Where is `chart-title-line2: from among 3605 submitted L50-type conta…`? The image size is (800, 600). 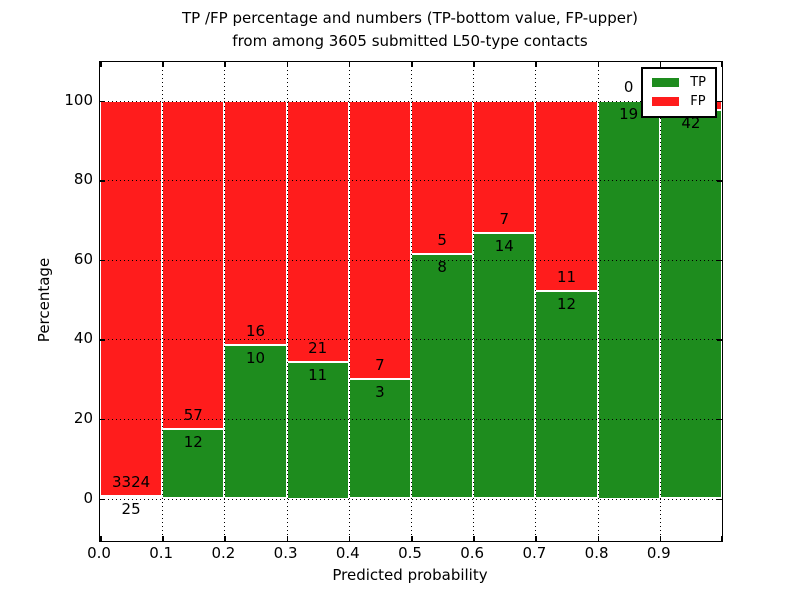
chart-title-line2: from among 3605 submitted L50-type conta… is located at coordinates (410, 41).